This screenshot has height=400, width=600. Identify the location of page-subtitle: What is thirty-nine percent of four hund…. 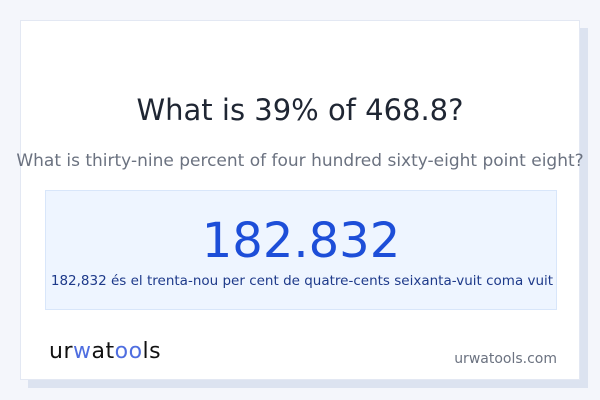
(300, 161).